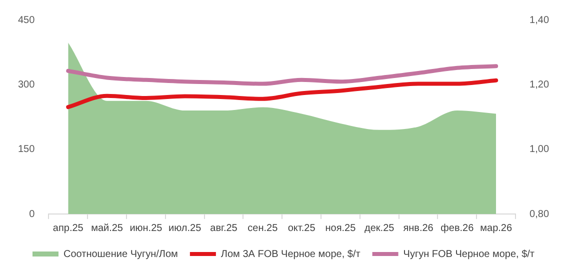 The image size is (571, 269). I want to click on x-tick-label: фев.26, so click(457, 228).